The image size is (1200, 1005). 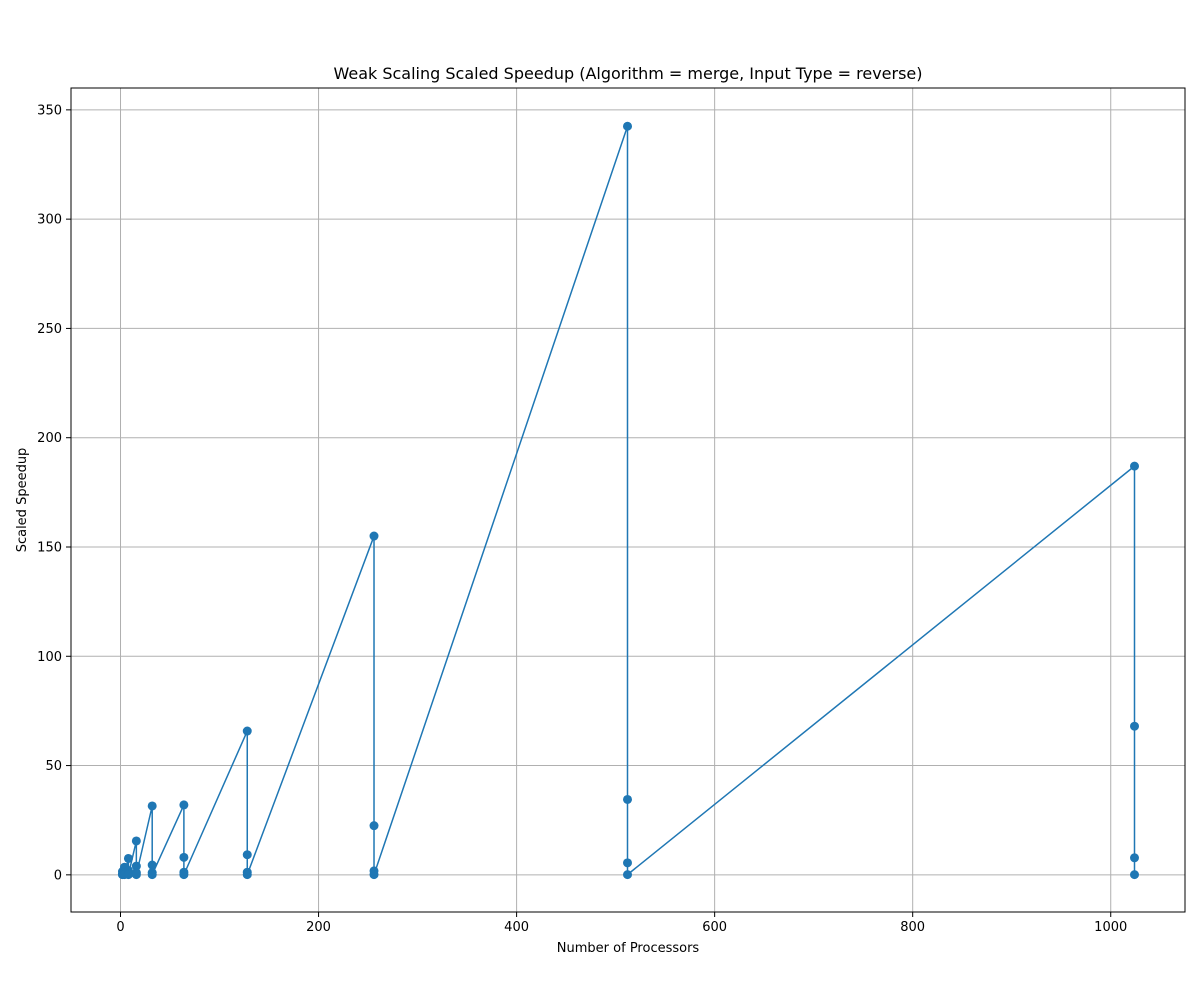 I want to click on x-tick-label: 1000, so click(x=1110, y=927).